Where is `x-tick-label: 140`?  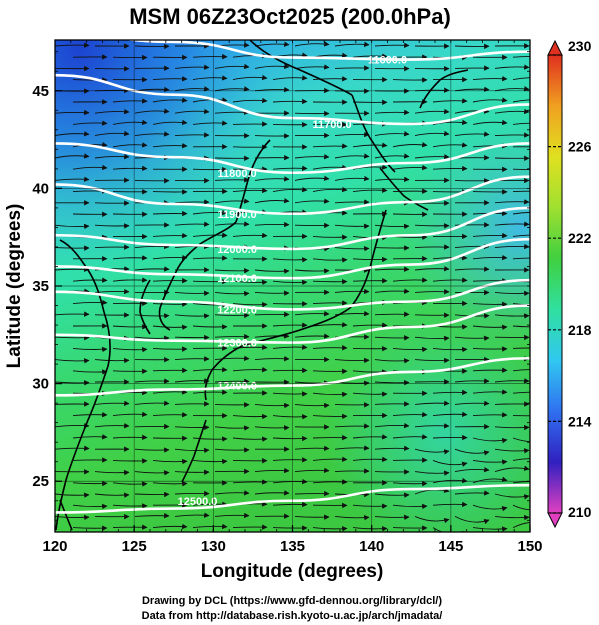
x-tick-label: 140 is located at coordinates (371, 546).